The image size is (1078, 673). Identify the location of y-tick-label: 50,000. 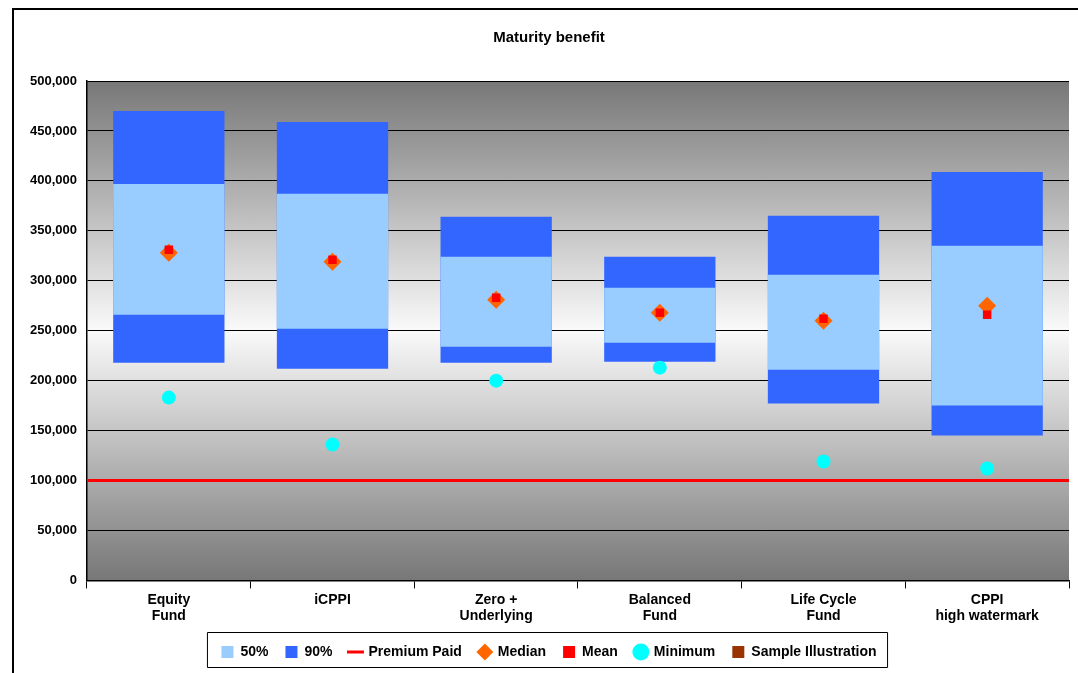
(57, 530).